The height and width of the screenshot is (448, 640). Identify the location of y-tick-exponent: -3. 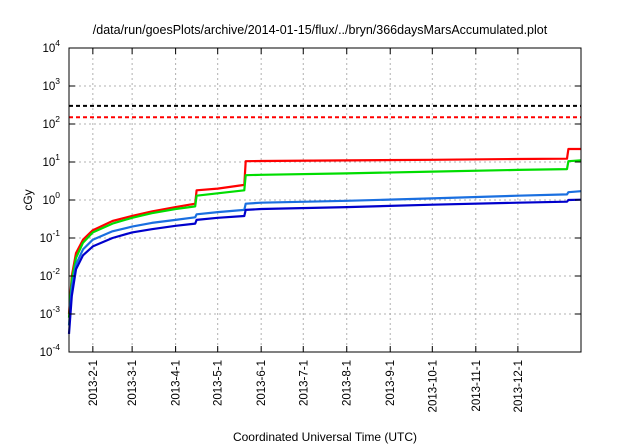
(56, 309).